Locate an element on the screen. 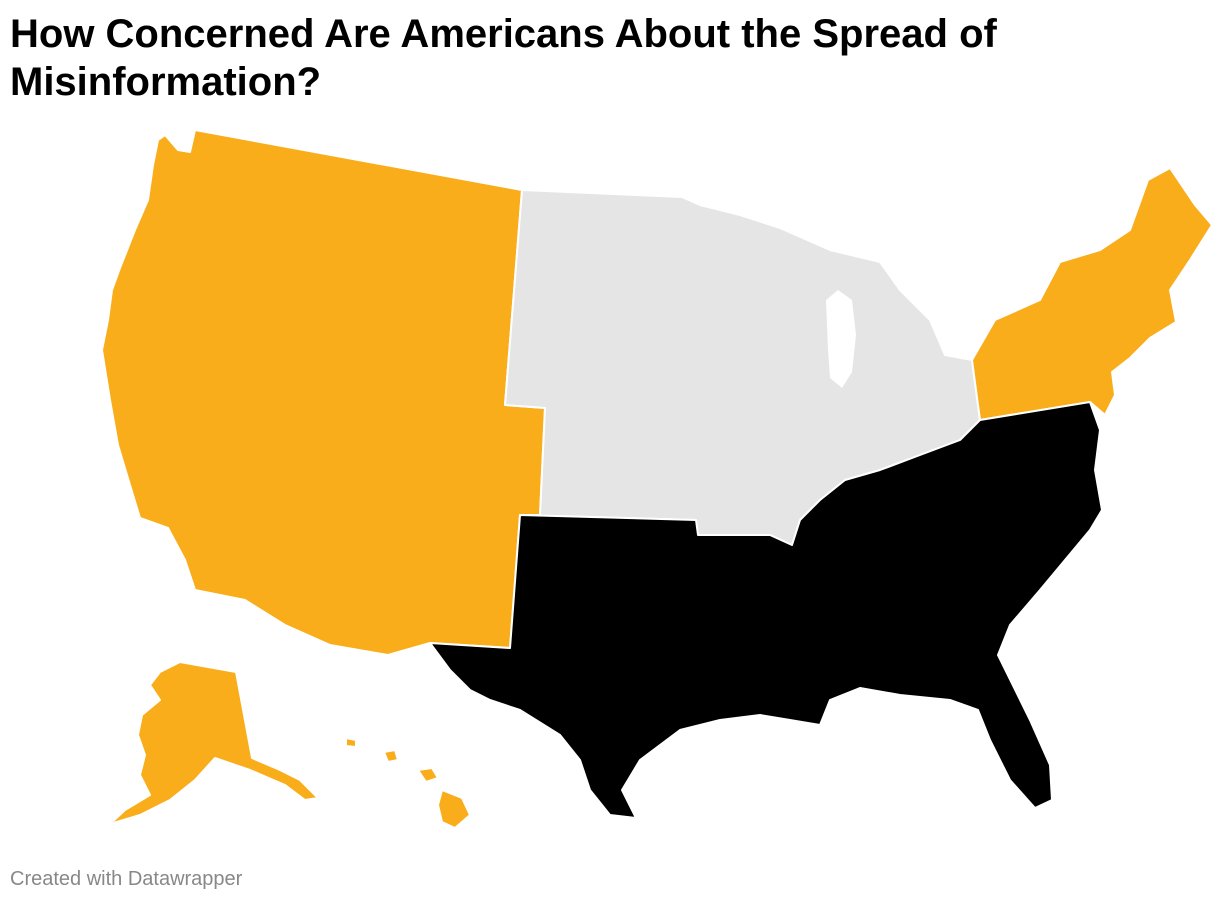 The height and width of the screenshot is (904, 1220). footer-credit: Created with Datawrapper is located at coordinates (126, 879).